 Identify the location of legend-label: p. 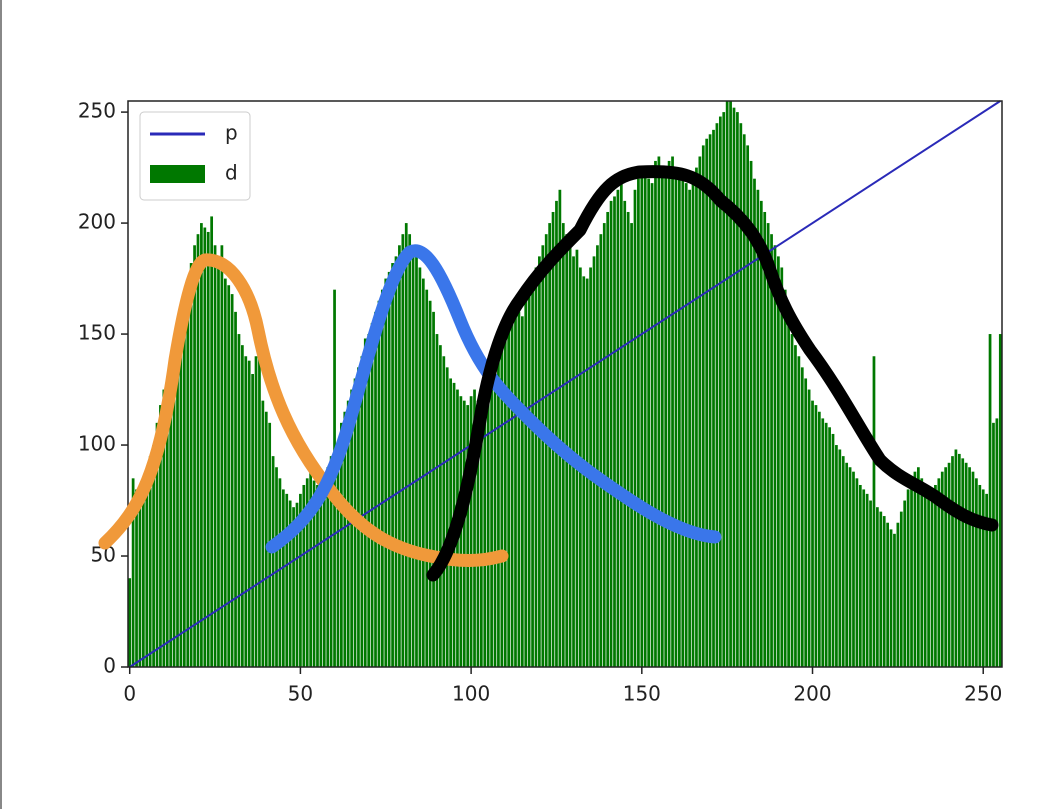
(231, 133).